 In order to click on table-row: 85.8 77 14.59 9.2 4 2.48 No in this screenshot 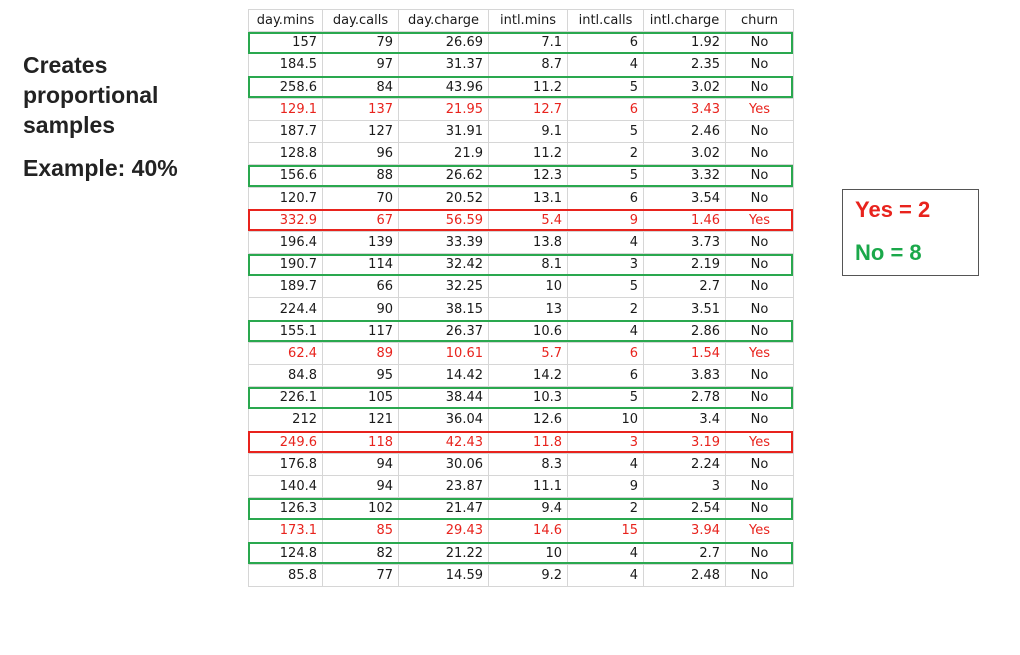, I will do `click(521, 575)`.